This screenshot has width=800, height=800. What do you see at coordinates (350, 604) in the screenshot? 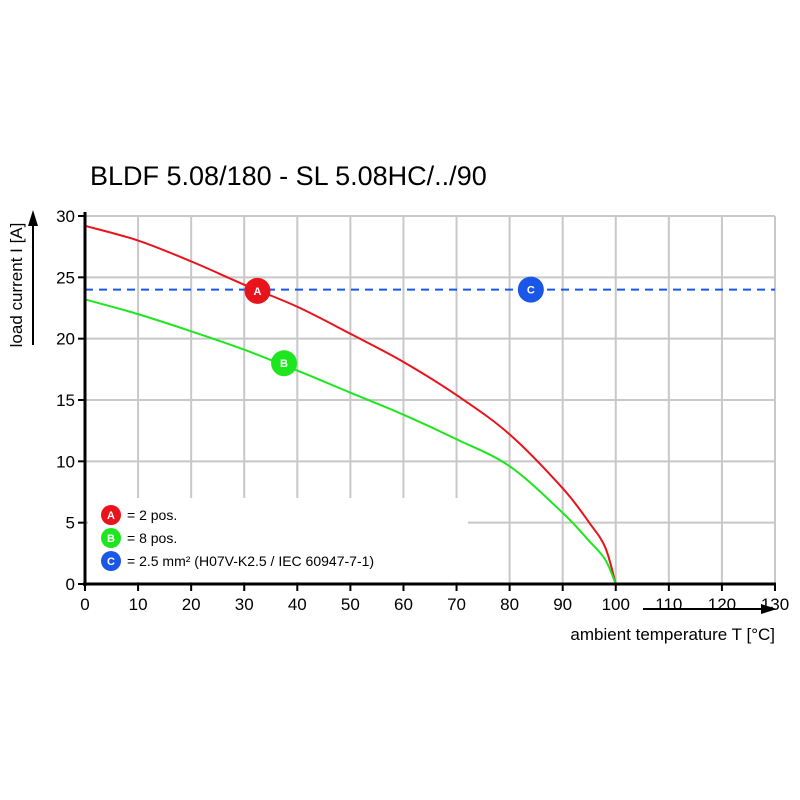
I see `x-tick-label: 50` at bounding box center [350, 604].